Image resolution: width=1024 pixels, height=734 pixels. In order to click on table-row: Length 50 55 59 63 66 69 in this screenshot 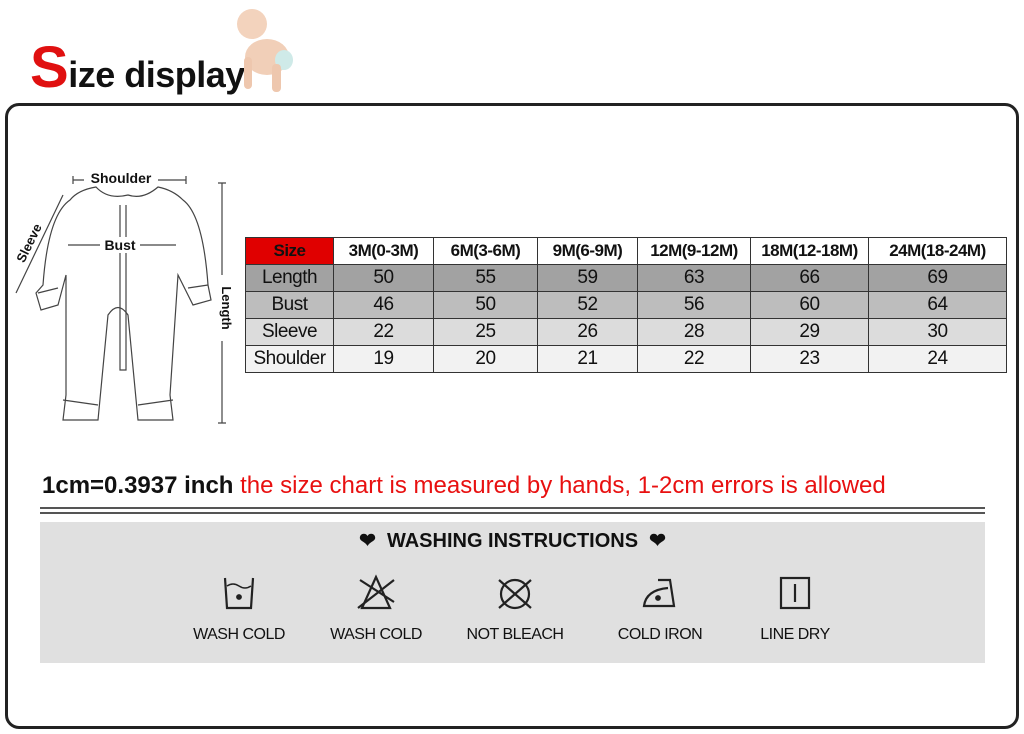, I will do `click(626, 278)`.